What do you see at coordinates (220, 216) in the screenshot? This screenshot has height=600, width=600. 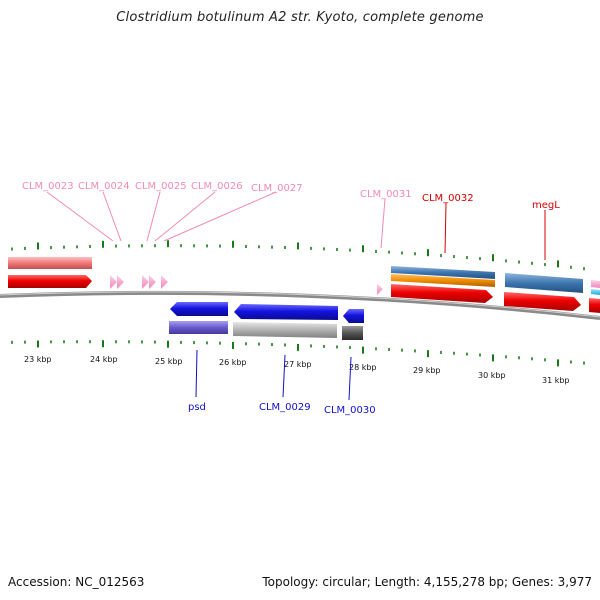 I see `leader-clm0027` at bounding box center [220, 216].